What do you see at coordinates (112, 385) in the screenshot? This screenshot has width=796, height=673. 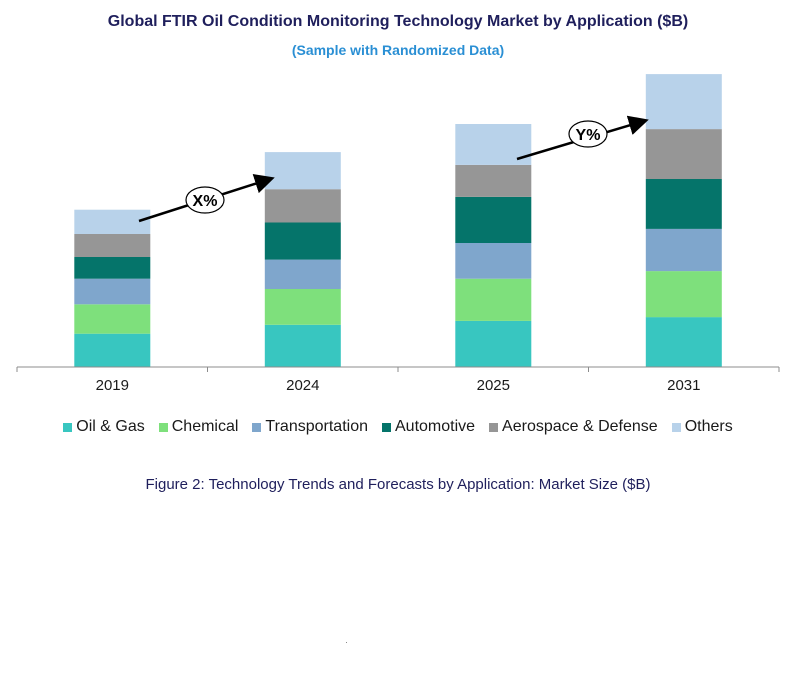 I see `x-tick-label: 2019` at bounding box center [112, 385].